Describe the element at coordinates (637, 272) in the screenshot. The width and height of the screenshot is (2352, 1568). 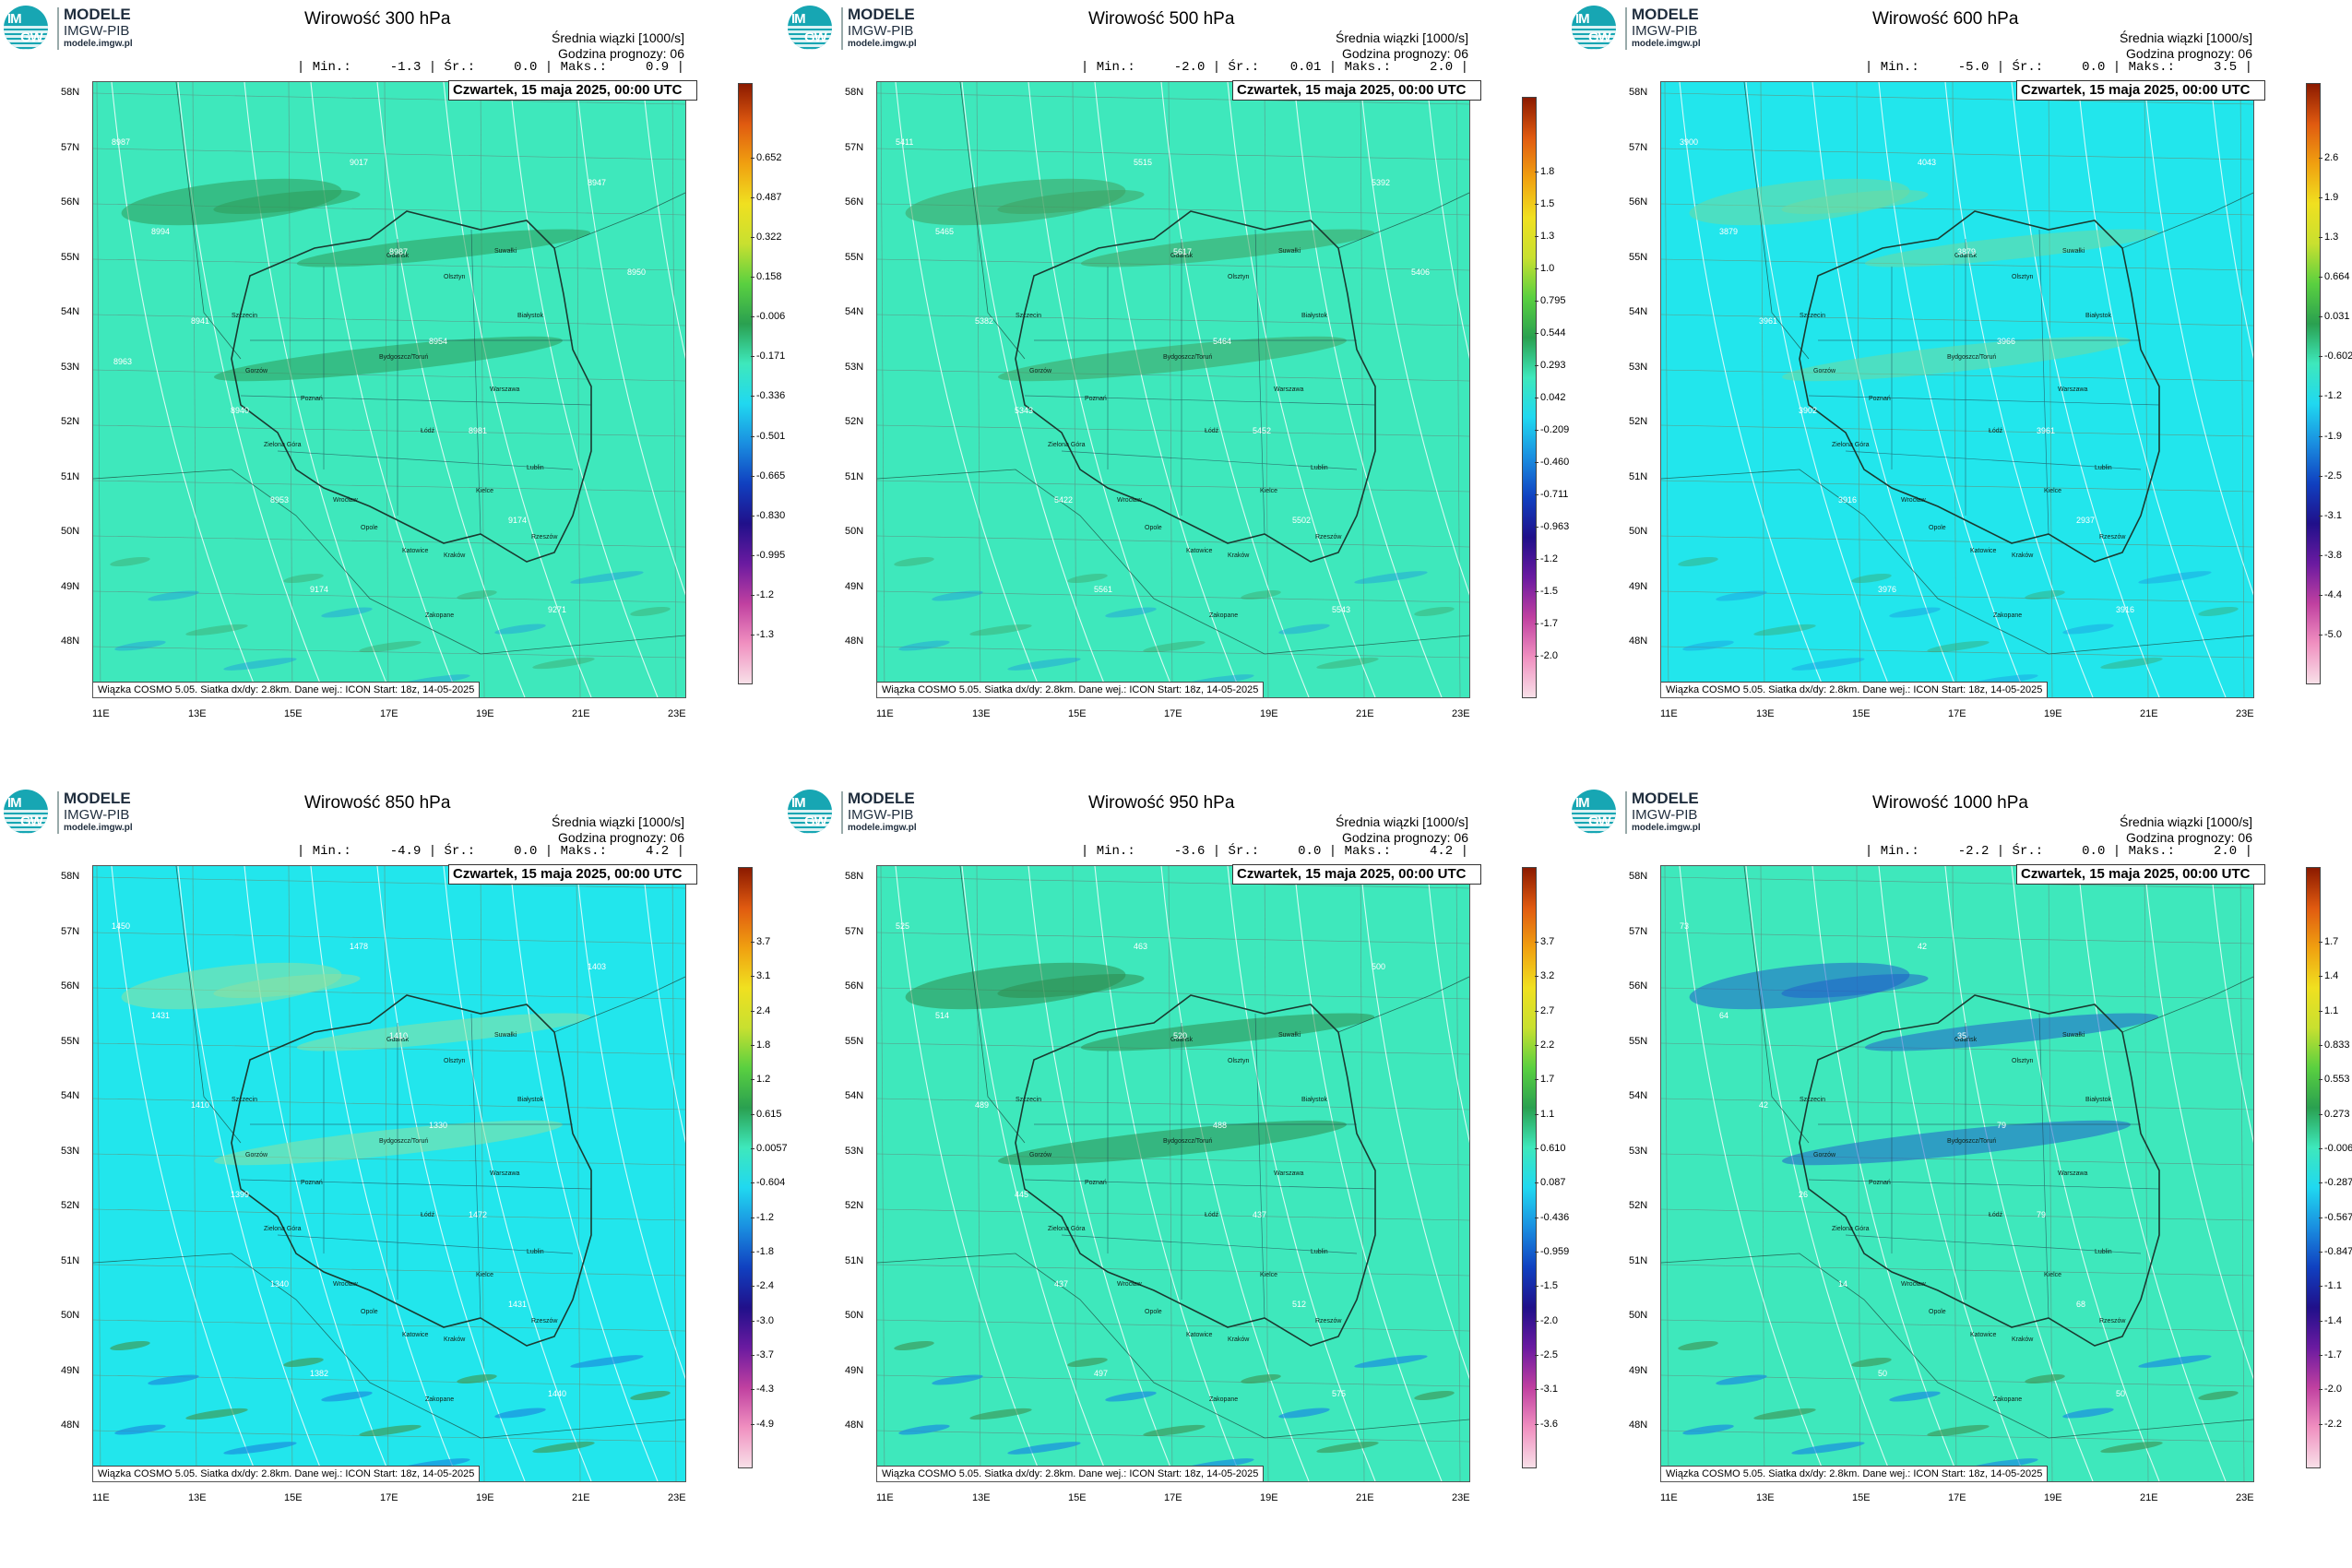
I see `contour-label: 8950` at that location.